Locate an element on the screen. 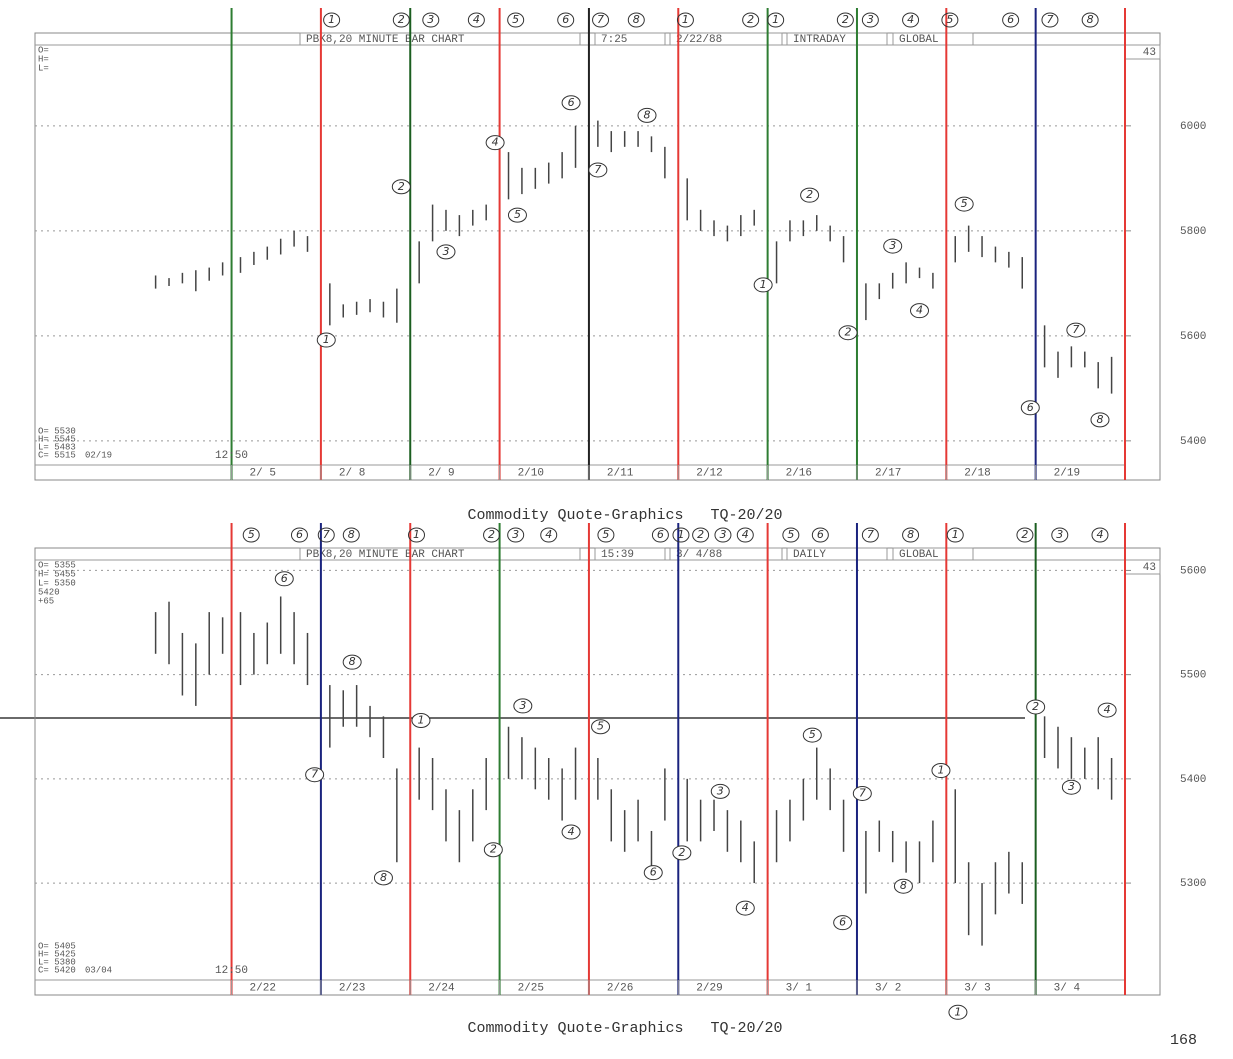 The width and height of the screenshot is (1233, 1059). info-line: 5420 is located at coordinates (49, 592).